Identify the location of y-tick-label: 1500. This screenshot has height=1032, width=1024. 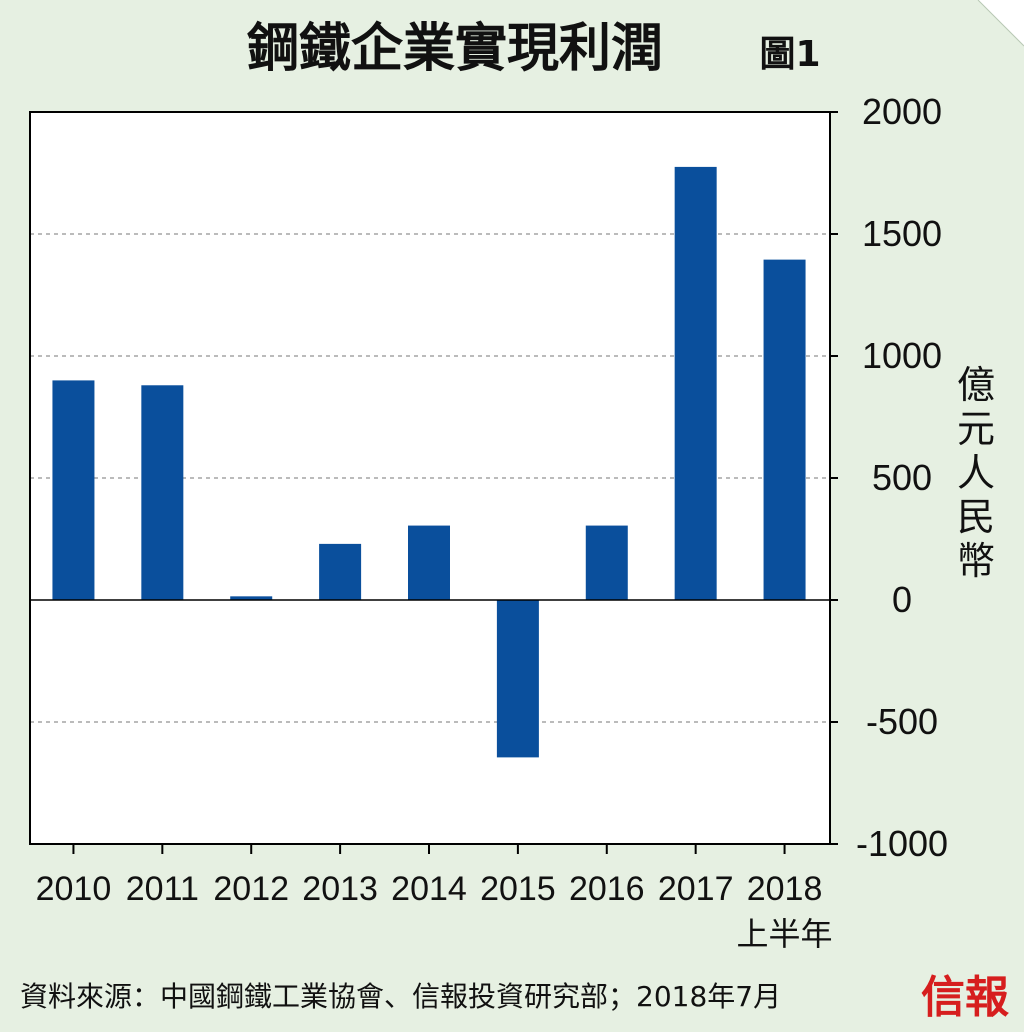
(902, 233).